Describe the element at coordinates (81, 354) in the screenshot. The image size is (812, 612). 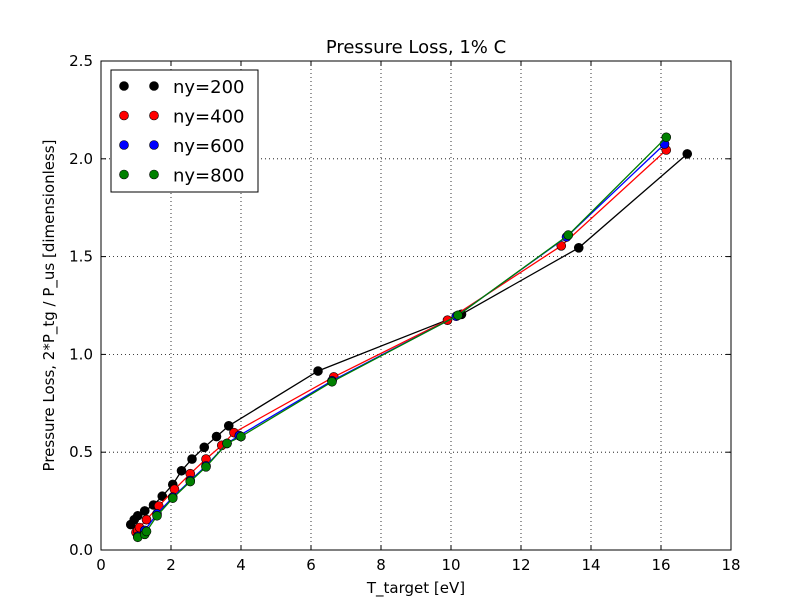
I see `y-tick-label: 1.0` at that location.